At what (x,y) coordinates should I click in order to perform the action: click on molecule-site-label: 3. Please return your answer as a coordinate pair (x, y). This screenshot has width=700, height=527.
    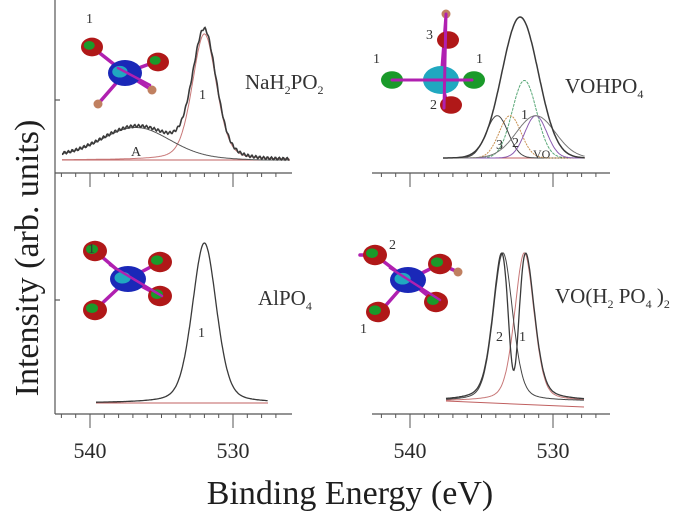
    Looking at the image, I should click on (429, 35).